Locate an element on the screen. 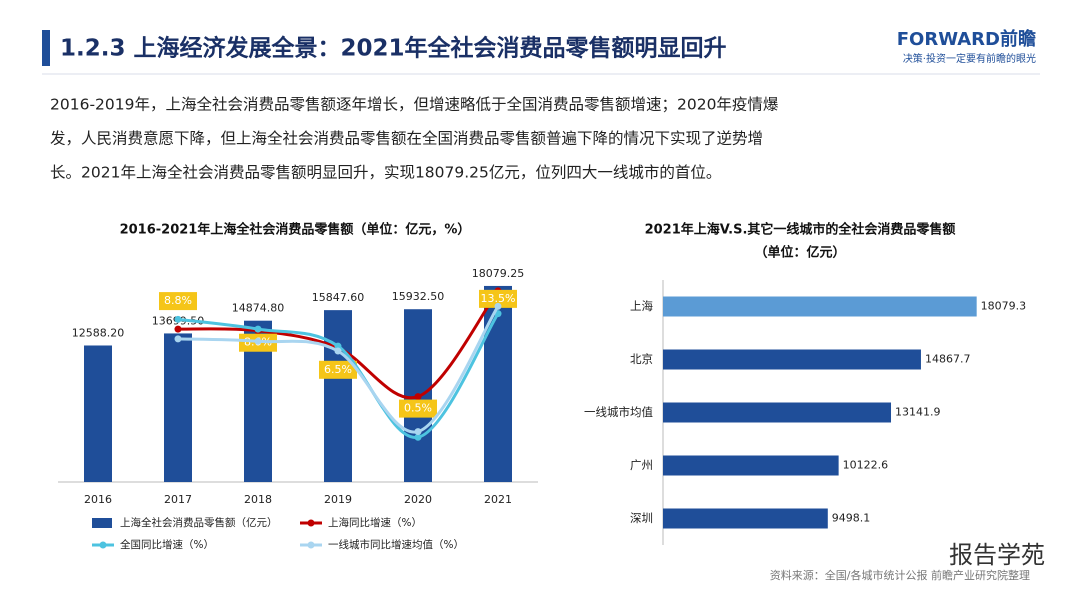 The width and height of the screenshot is (1080, 607). bar-value-label: 13141.9 is located at coordinates (918, 412).